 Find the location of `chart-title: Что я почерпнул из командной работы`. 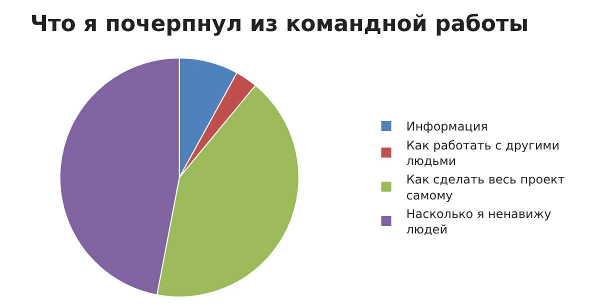

chart-title: Что я почерпнул из командной работы is located at coordinates (279, 24).